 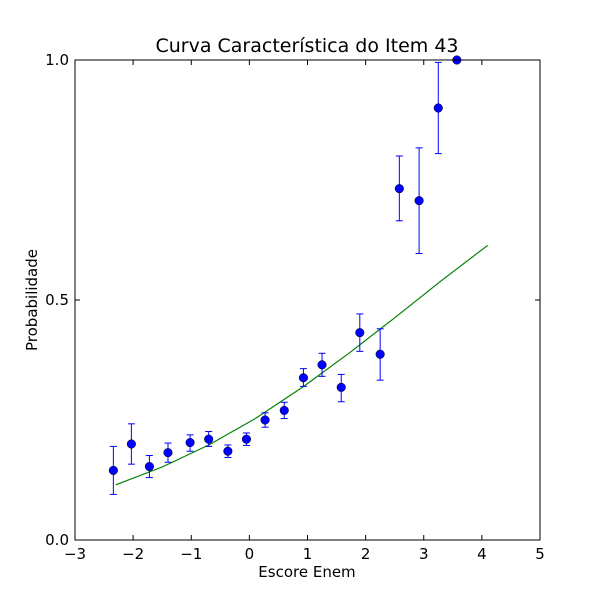 I want to click on y-axis-label: Probabilidade, so click(x=32, y=300).